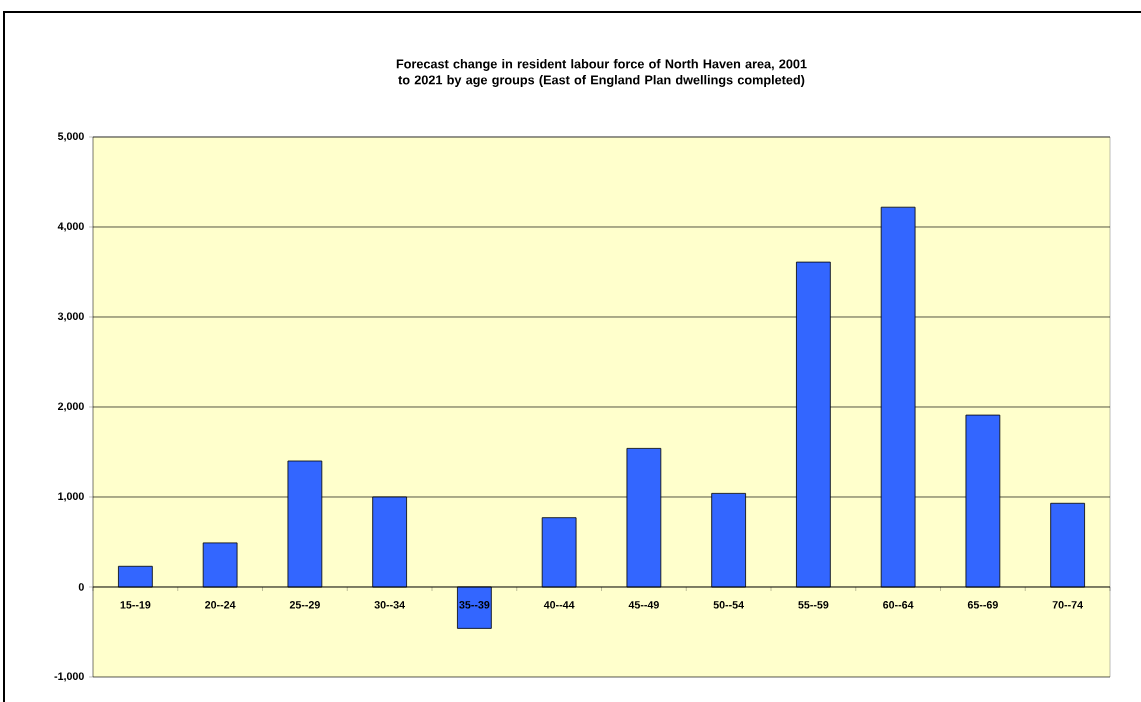 This screenshot has height=702, width=1141. What do you see at coordinates (220, 605) in the screenshot?
I see `x-tick-label: 20--24` at bounding box center [220, 605].